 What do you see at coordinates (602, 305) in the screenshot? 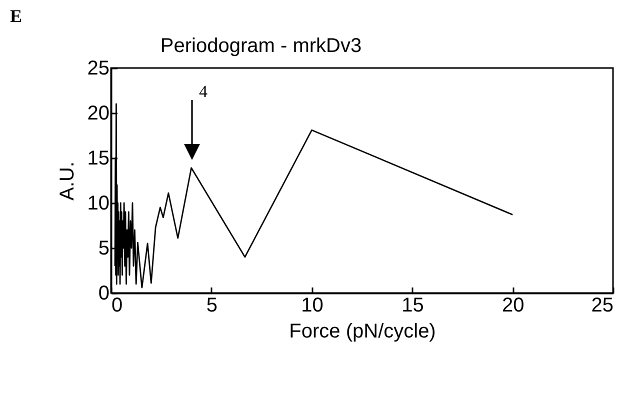
I see `x-tick-label: 25` at bounding box center [602, 305].